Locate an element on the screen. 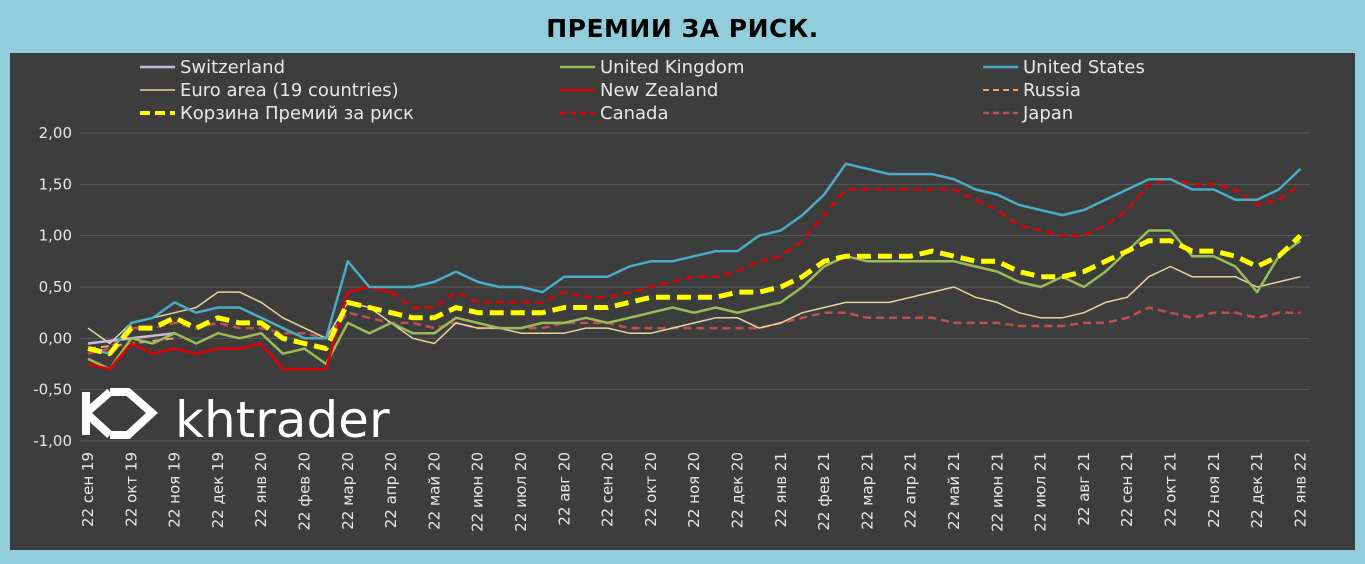 The image size is (1365, 564). legend-item: United Kingdom is located at coordinates (652, 67).